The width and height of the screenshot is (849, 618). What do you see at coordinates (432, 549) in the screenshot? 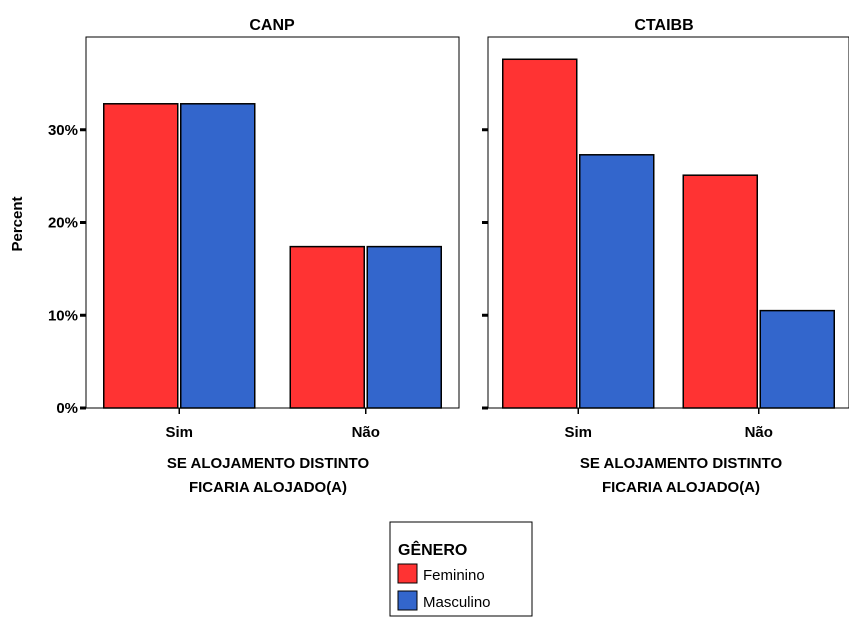
I see `legend-title: GÊNERO` at bounding box center [432, 549].